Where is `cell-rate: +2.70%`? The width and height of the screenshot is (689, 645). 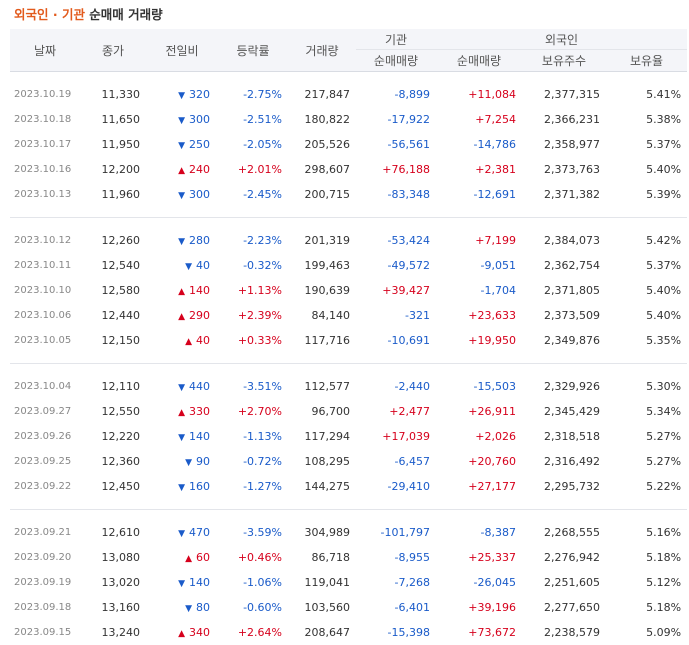 cell-rate: +2.70% is located at coordinates (253, 411).